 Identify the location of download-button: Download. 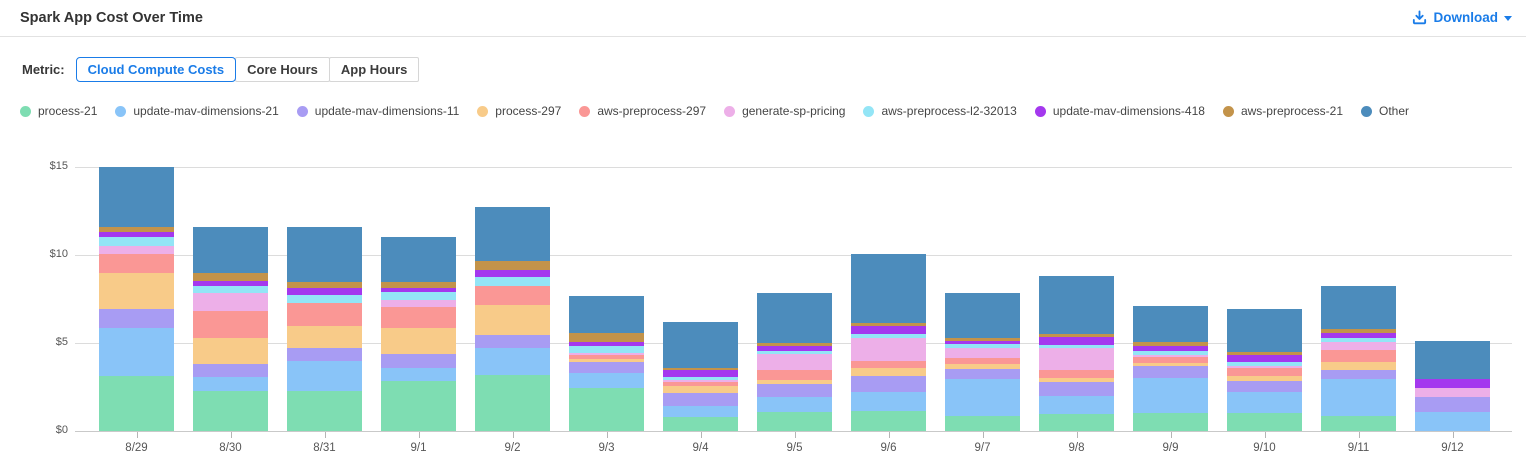
(1461, 17).